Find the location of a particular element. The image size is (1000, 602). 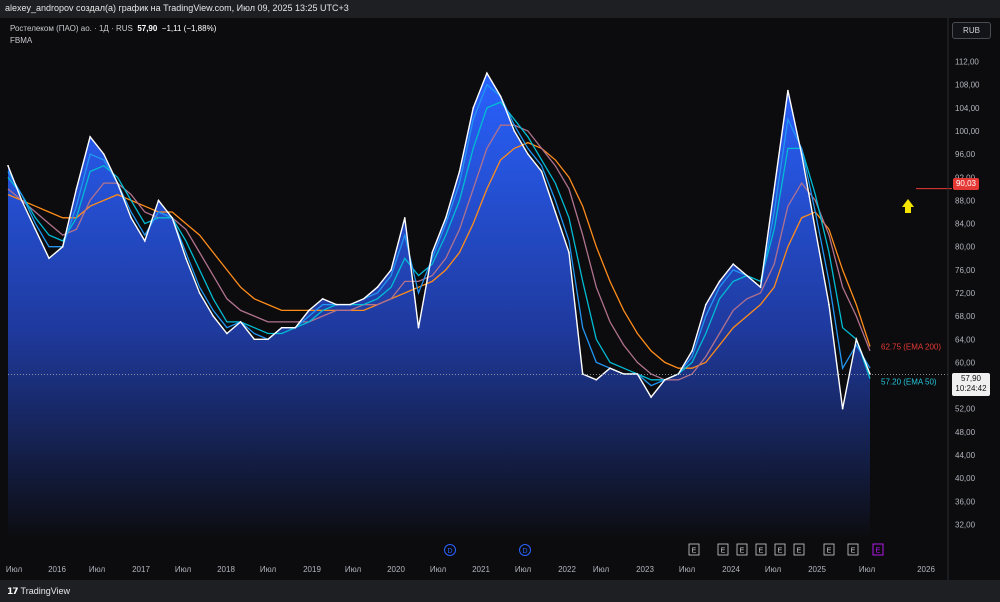

y-axis-tick-label: 32,00 is located at coordinates (965, 524).